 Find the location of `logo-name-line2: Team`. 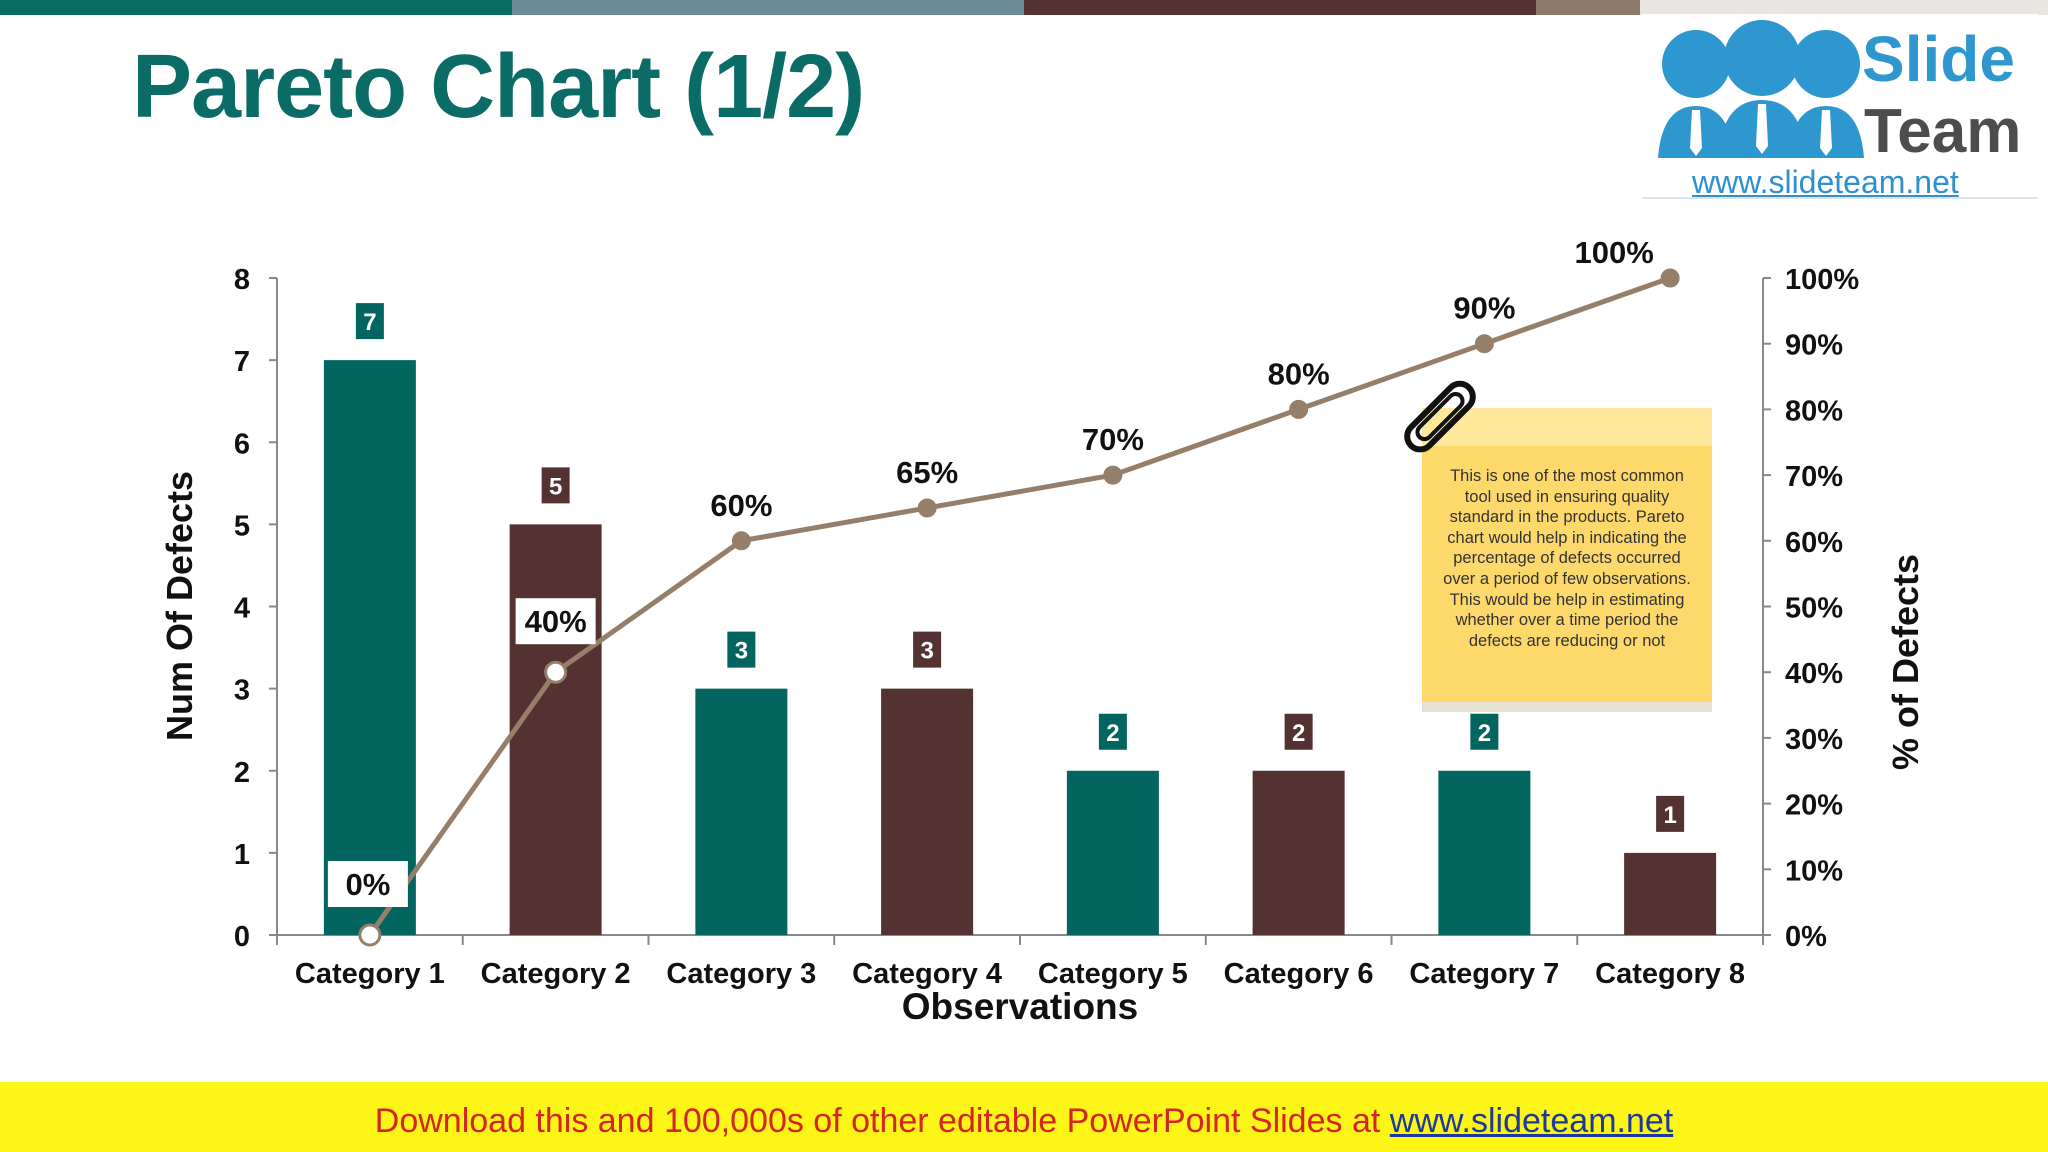

logo-name-line2: Team is located at coordinates (1943, 131).